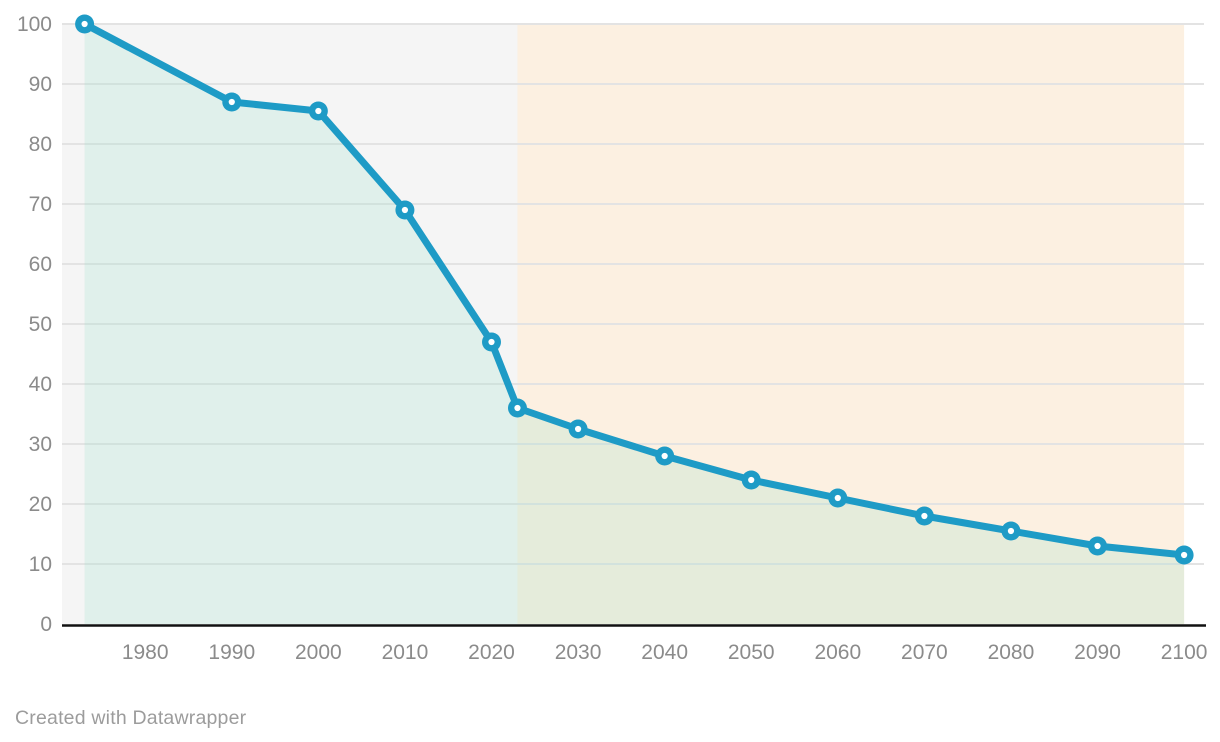 Image resolution: width=1220 pixels, height=742 pixels. I want to click on x-tick-label-2090: 2090, so click(1097, 652).